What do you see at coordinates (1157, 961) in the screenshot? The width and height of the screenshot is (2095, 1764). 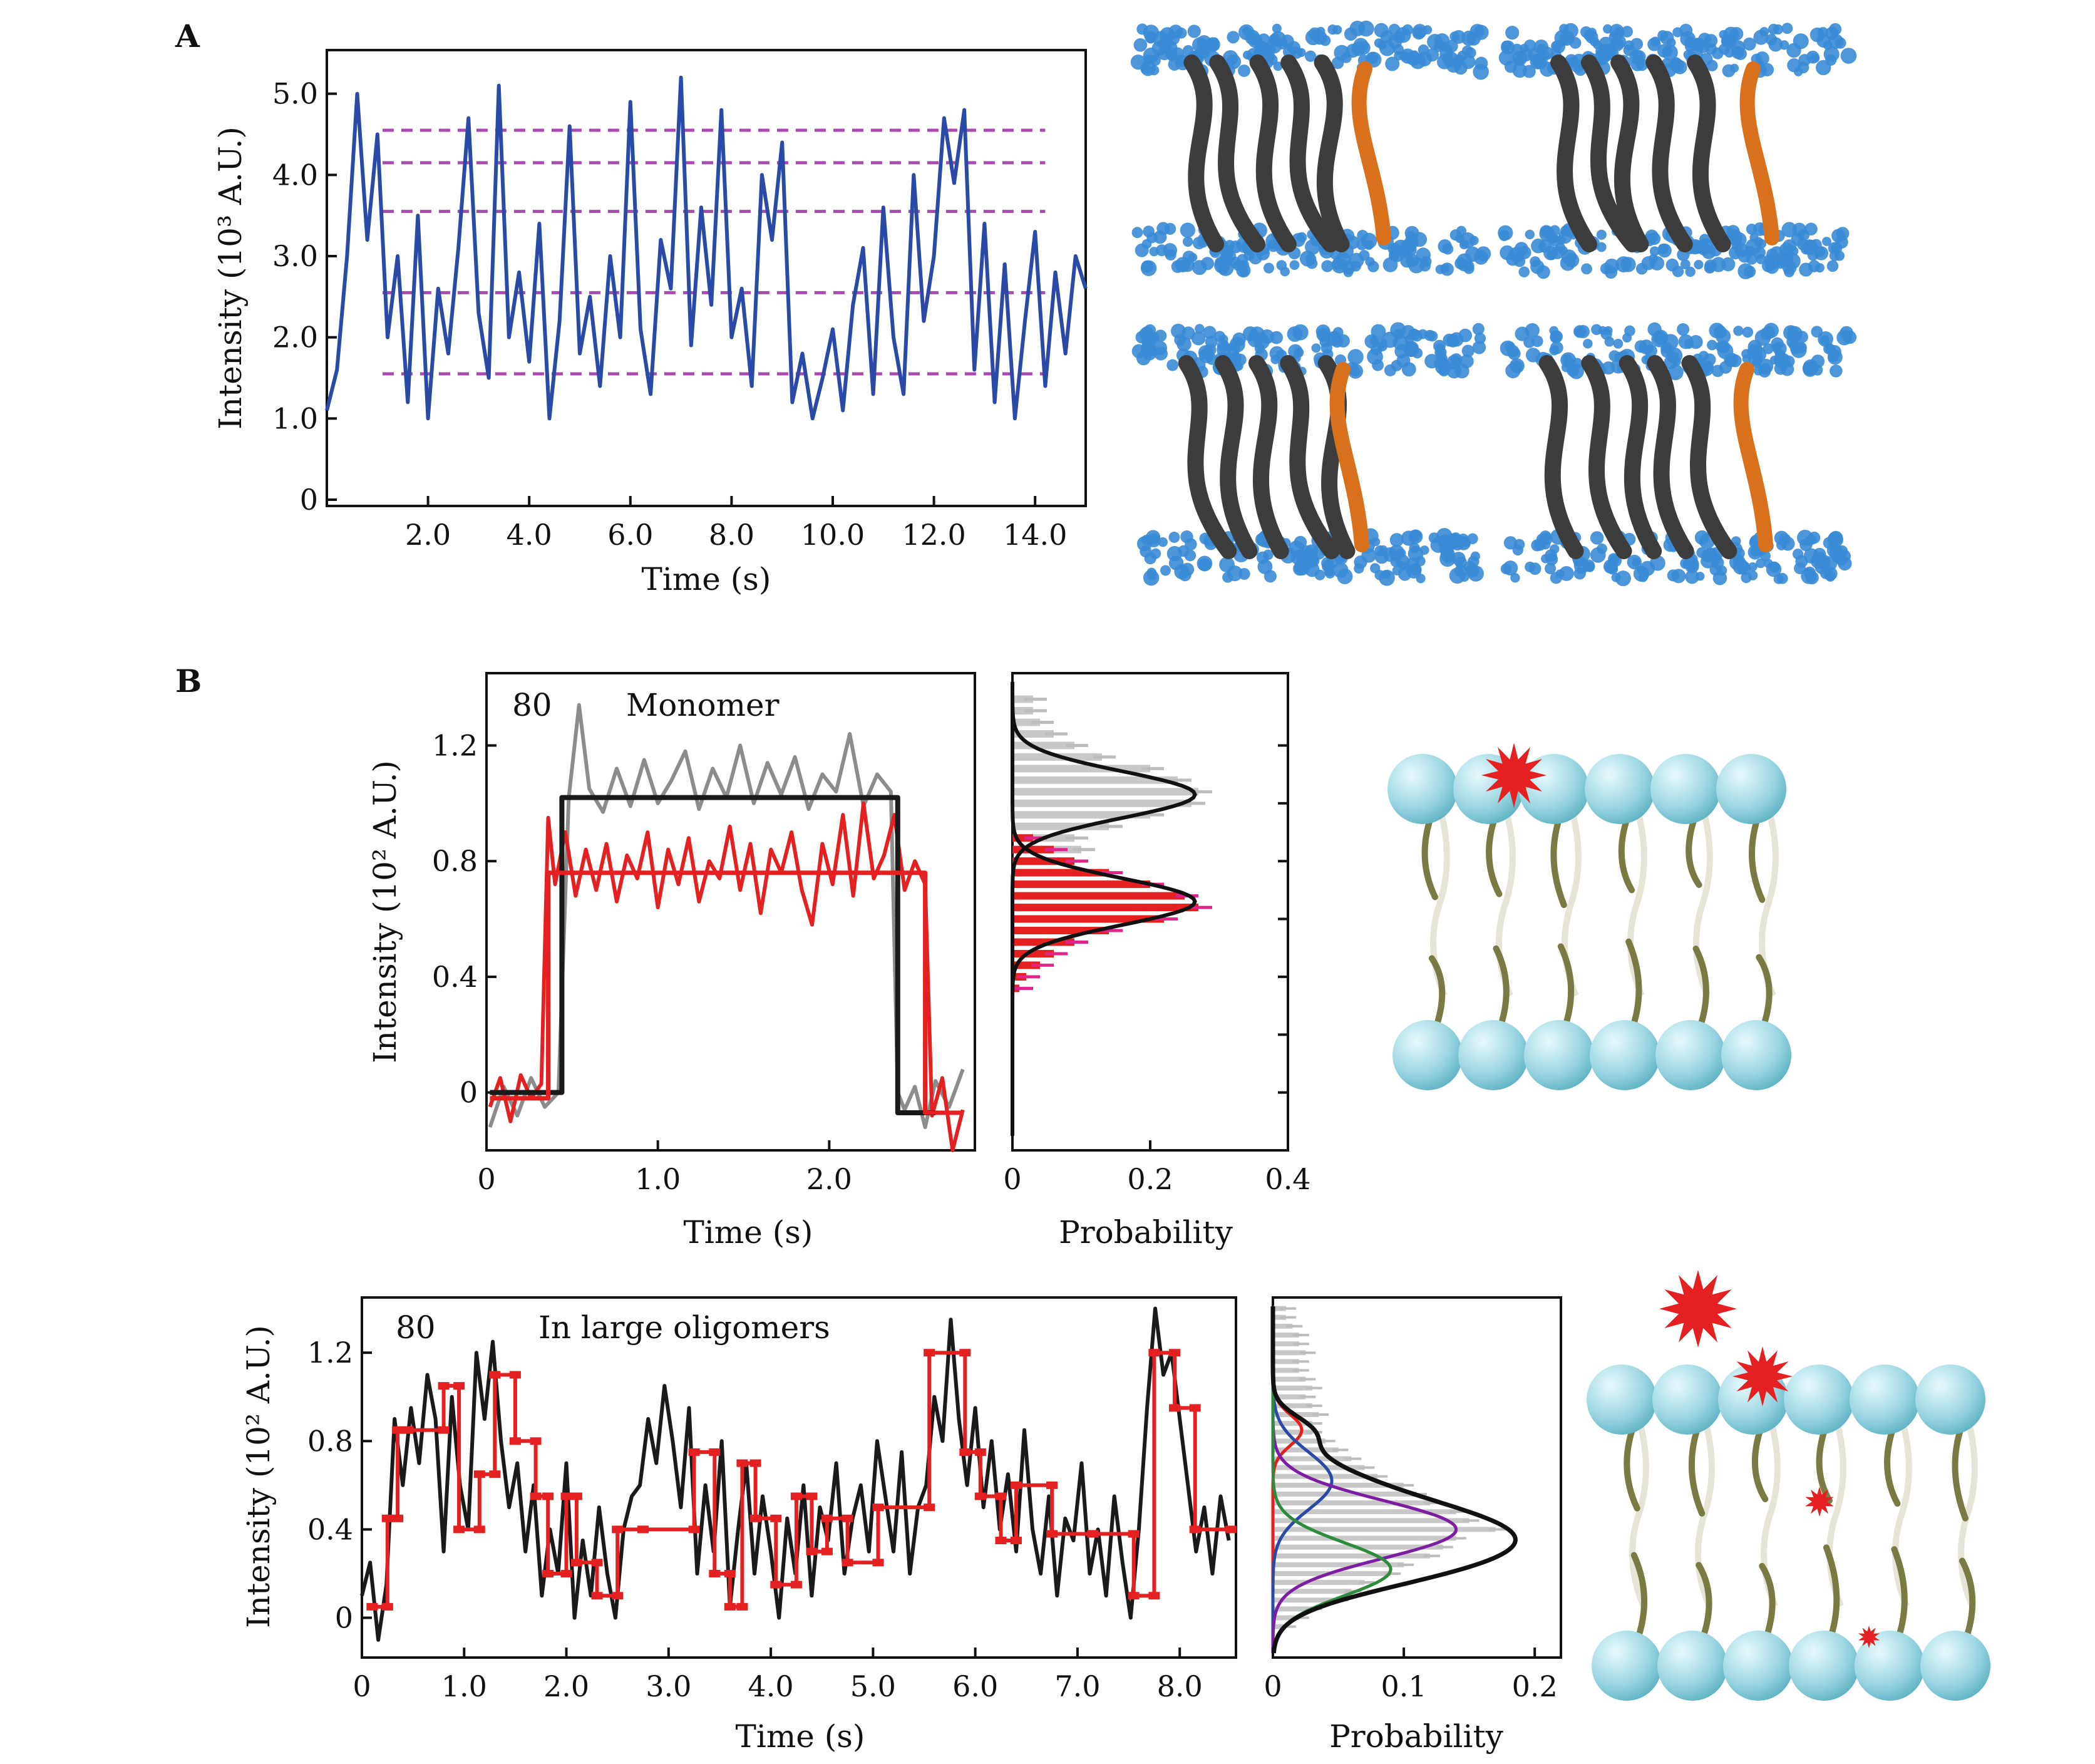 I see `chart-b-monomer-histogram: 0 0.2 0.4 Probability` at bounding box center [1157, 961].